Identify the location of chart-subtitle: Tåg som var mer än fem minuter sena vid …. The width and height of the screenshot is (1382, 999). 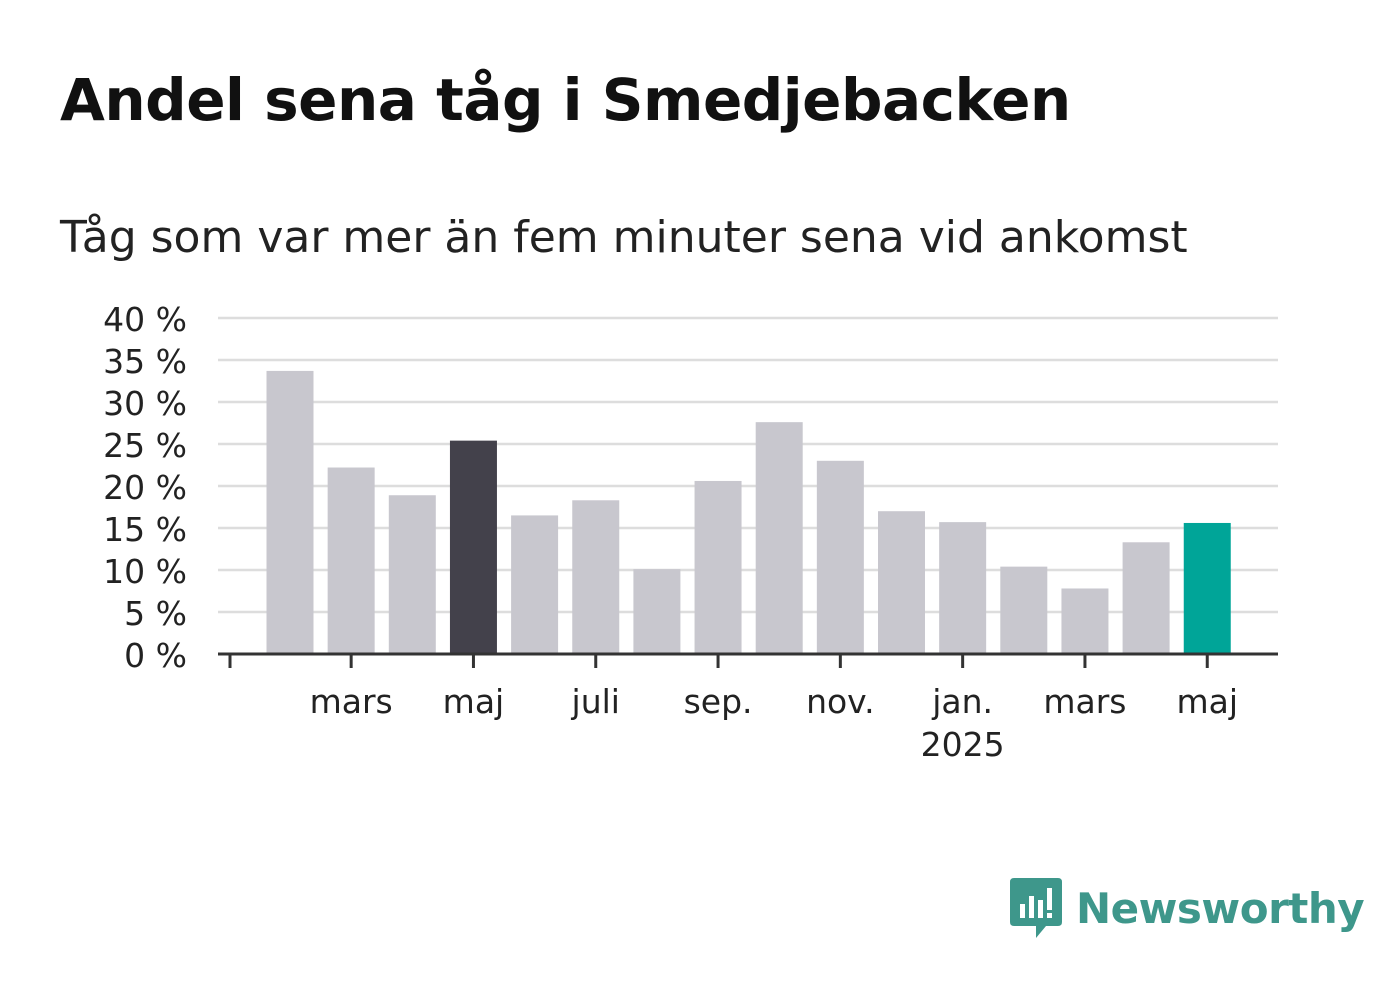
(624, 237).